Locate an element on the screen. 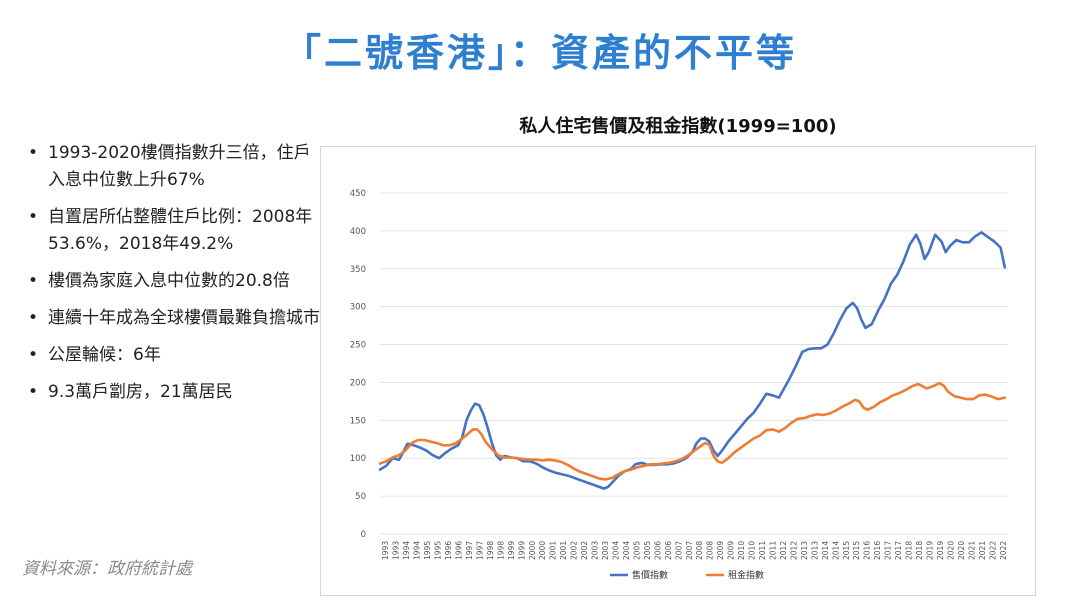  y-tick-label: 200 is located at coordinates (358, 383).